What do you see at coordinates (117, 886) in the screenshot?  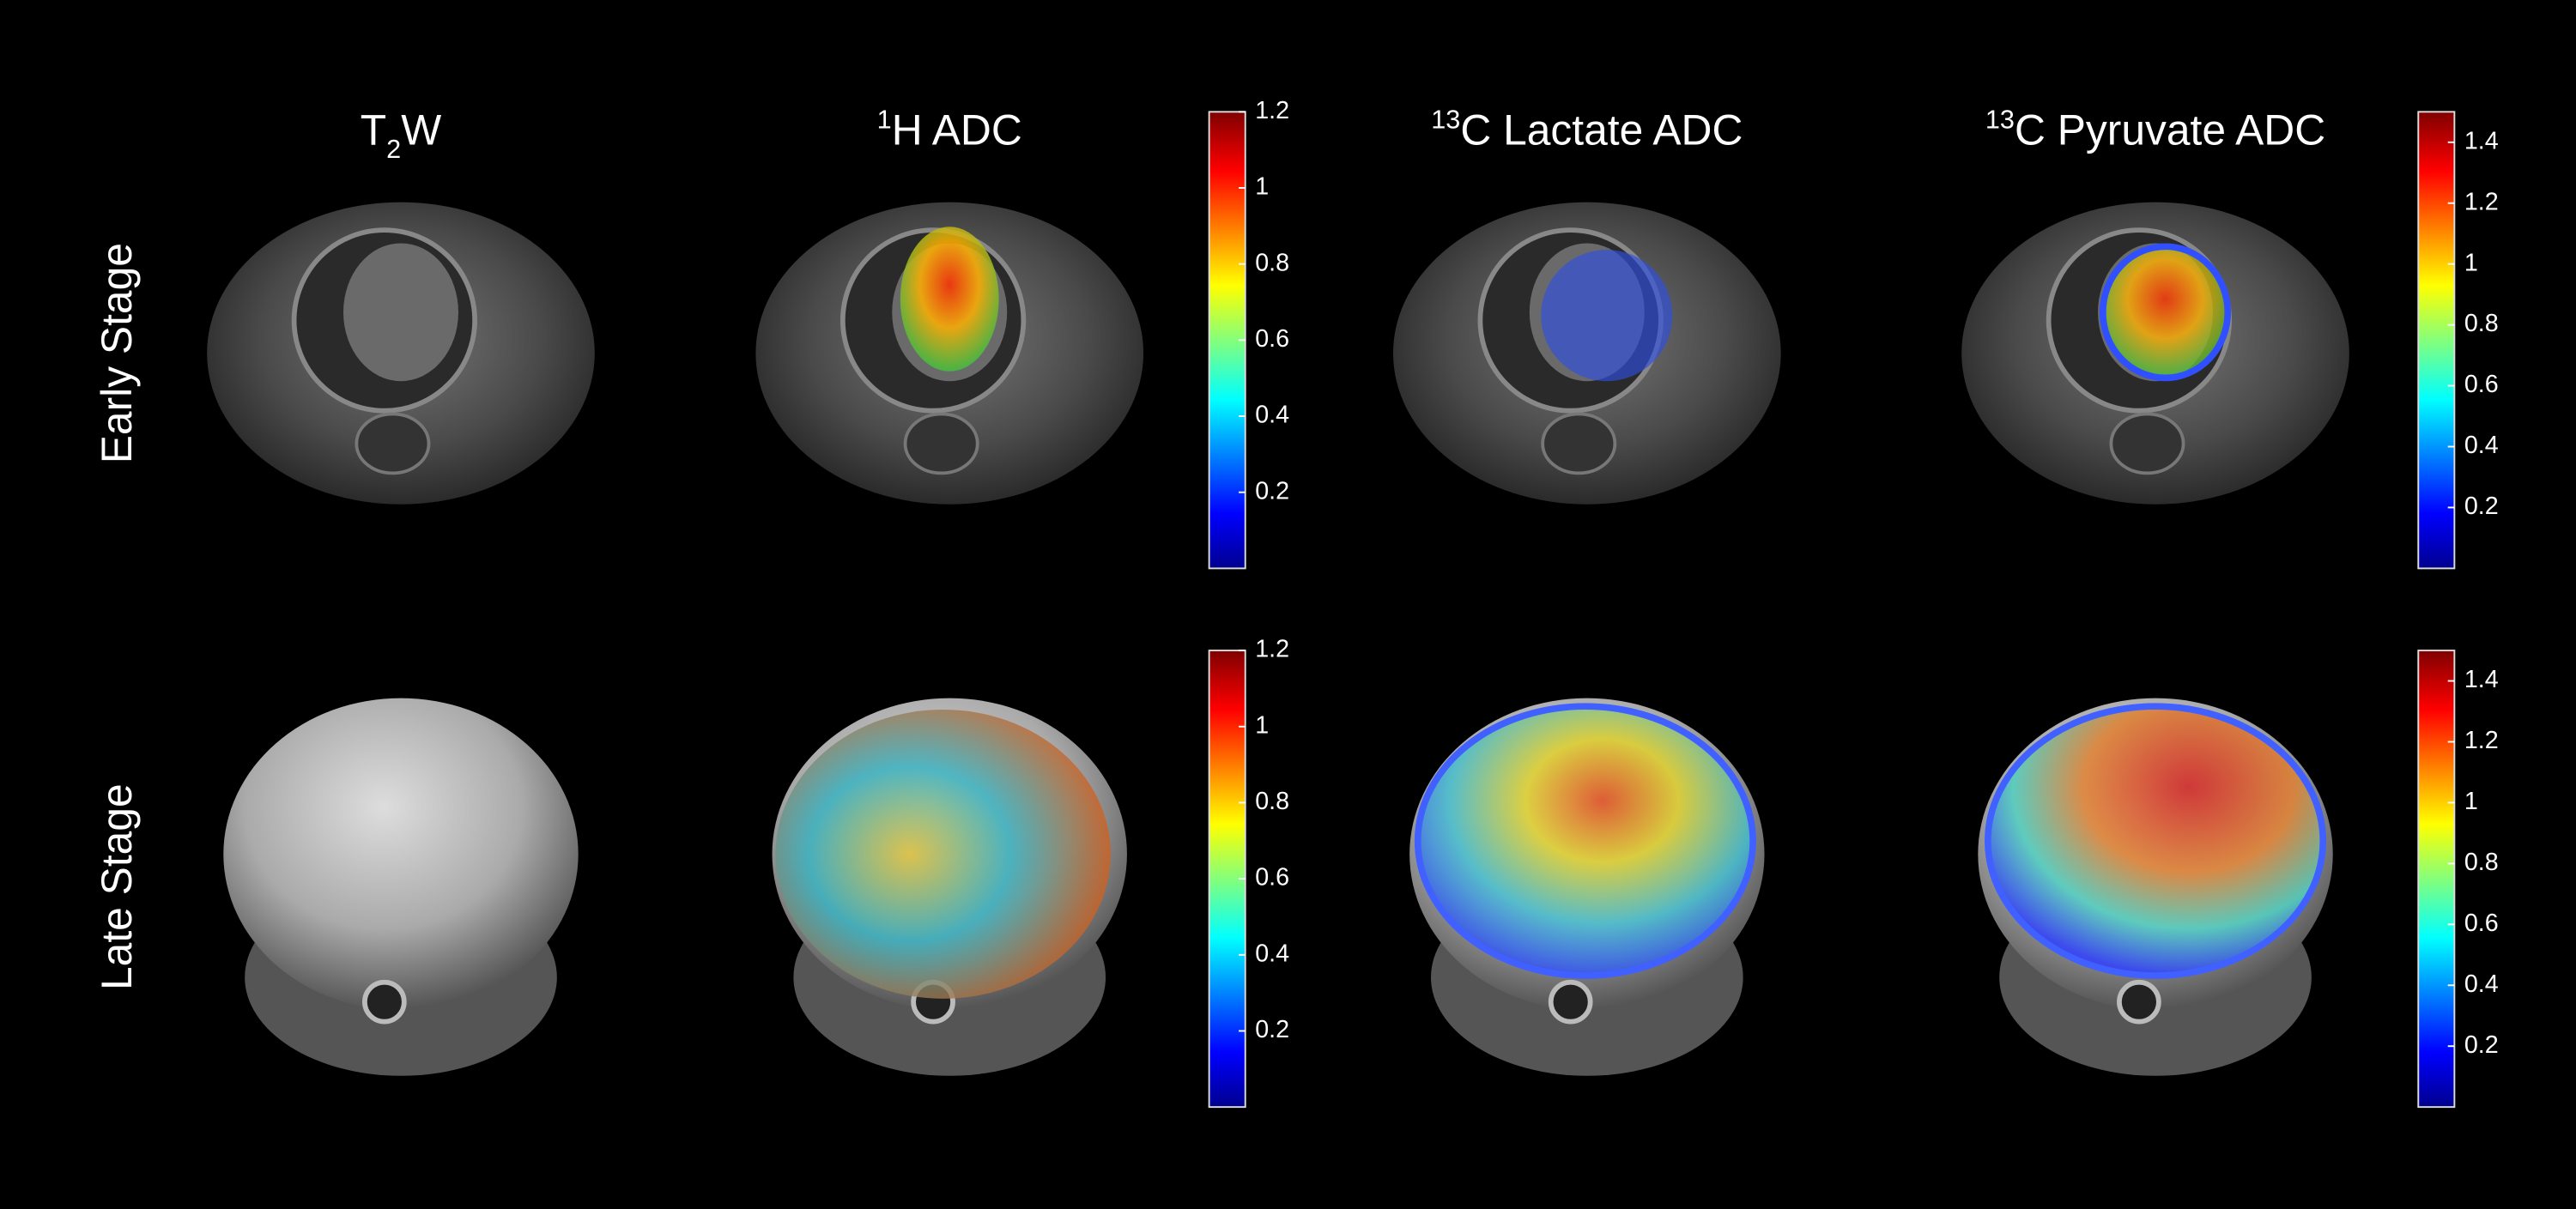 I see `row-label: Late Stage` at bounding box center [117, 886].